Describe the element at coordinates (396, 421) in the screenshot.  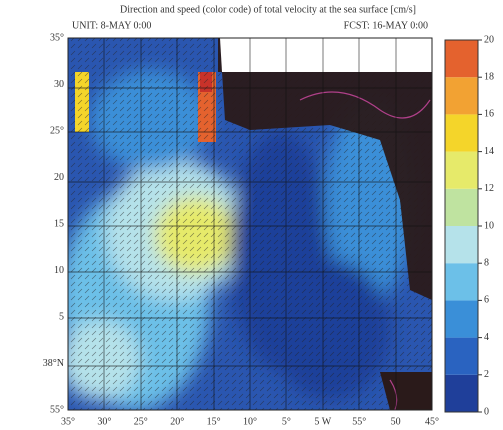
I see `lon-label: 50` at that location.